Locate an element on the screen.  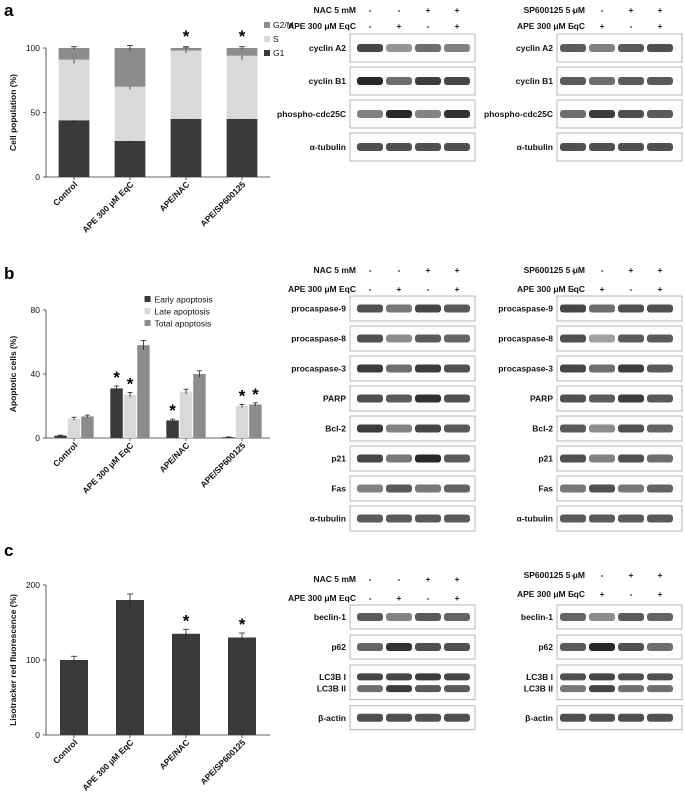
panel-letter-c: c is located at coordinates (8, 550).